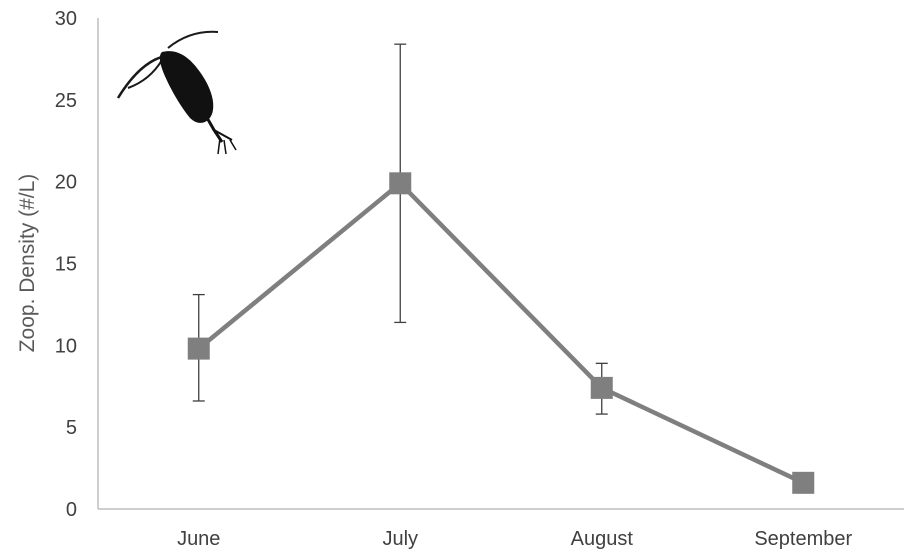 This screenshot has width=904, height=555. What do you see at coordinates (66, 101) in the screenshot?
I see `y-tick-label: 25` at bounding box center [66, 101].